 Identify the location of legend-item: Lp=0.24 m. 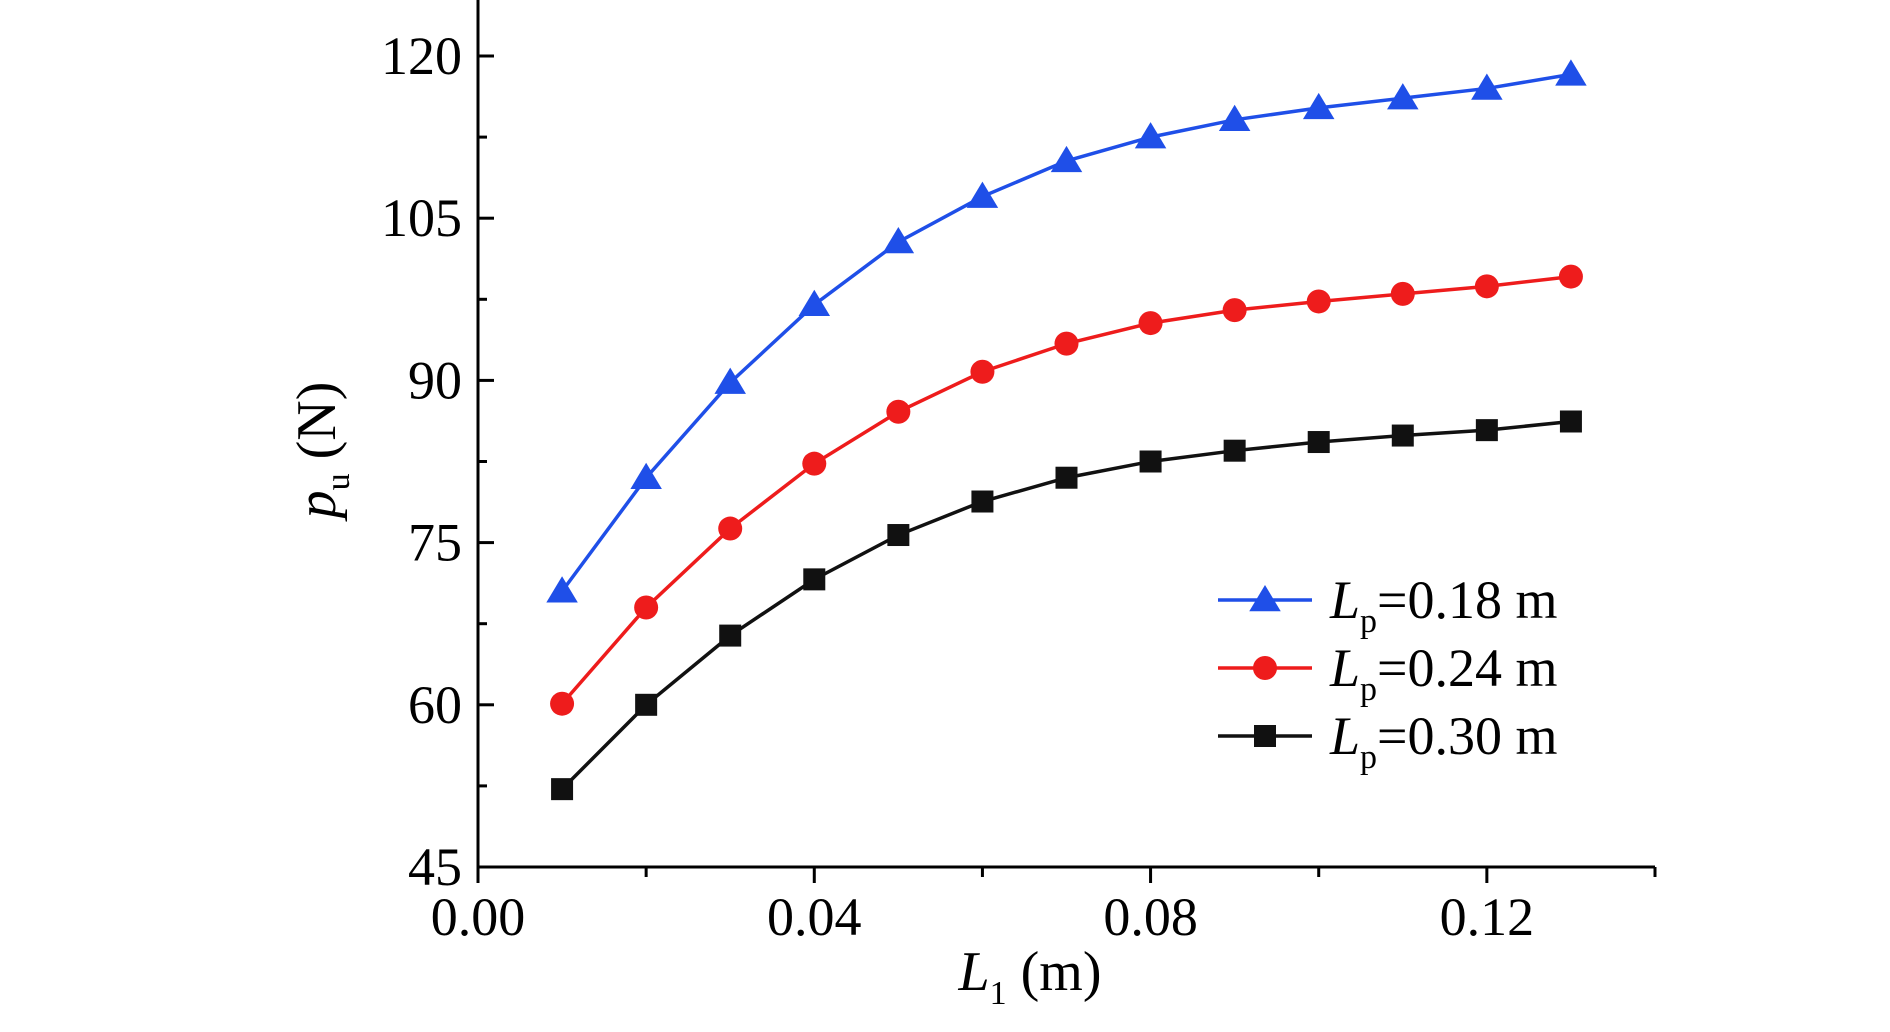
(1388, 673).